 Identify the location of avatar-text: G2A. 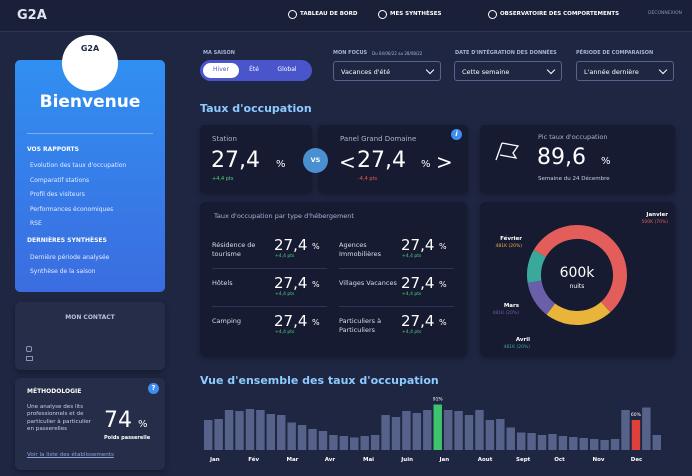
(90, 48).